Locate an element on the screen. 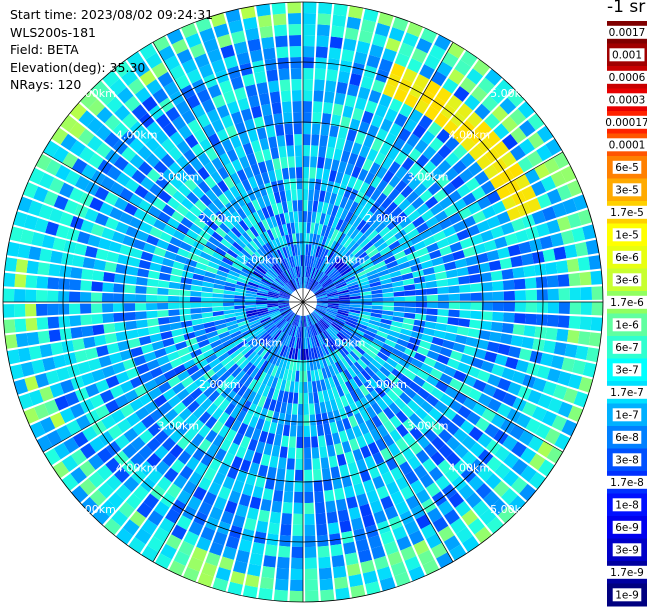 The height and width of the screenshot is (607, 647). colorbar-label: 3e-9 is located at coordinates (627, 550).